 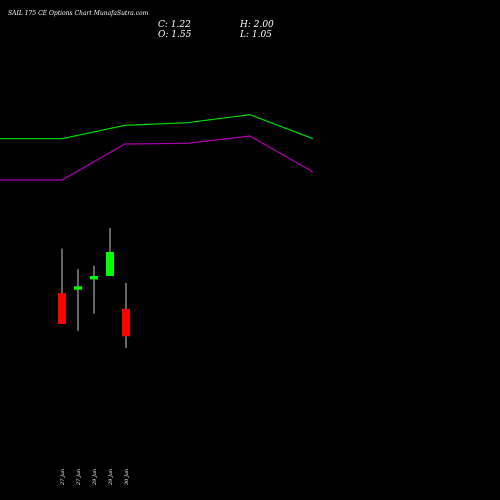 I want to click on x-tick-label-4: 30 Jan, so click(x=127, y=477).